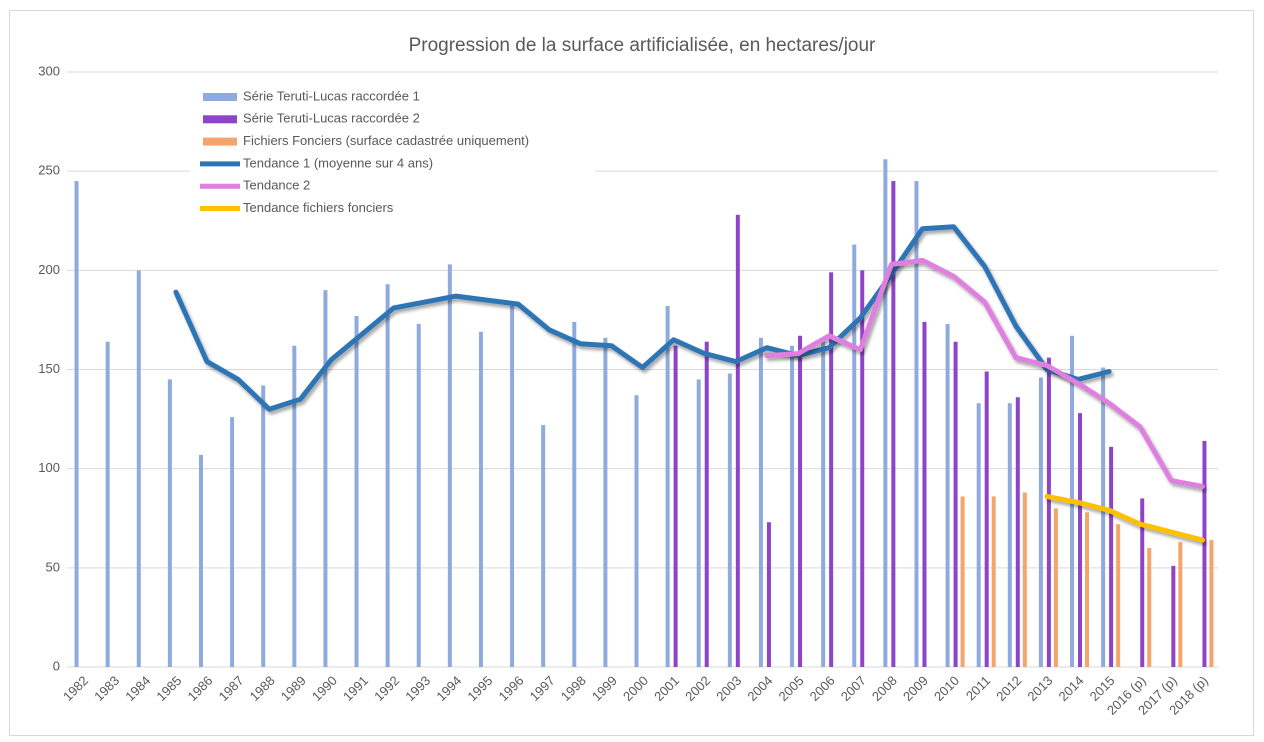 The image size is (1264, 742). Describe the element at coordinates (318, 207) in the screenshot. I see `legend-label: Tendance fichiers fonciers` at that location.